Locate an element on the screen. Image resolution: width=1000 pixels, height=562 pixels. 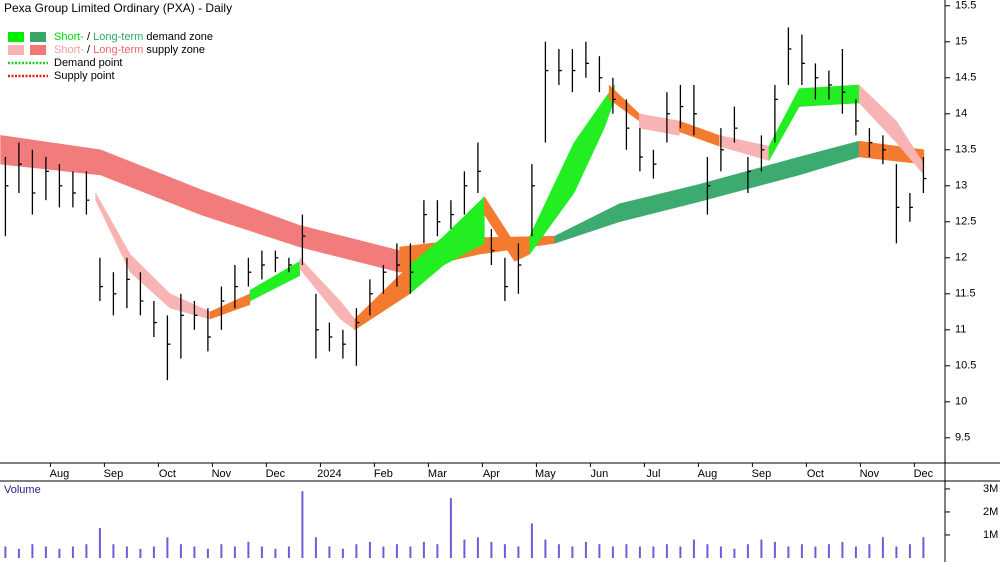
legend-label: Short- / Long-term demand zone is located at coordinates (133, 37).